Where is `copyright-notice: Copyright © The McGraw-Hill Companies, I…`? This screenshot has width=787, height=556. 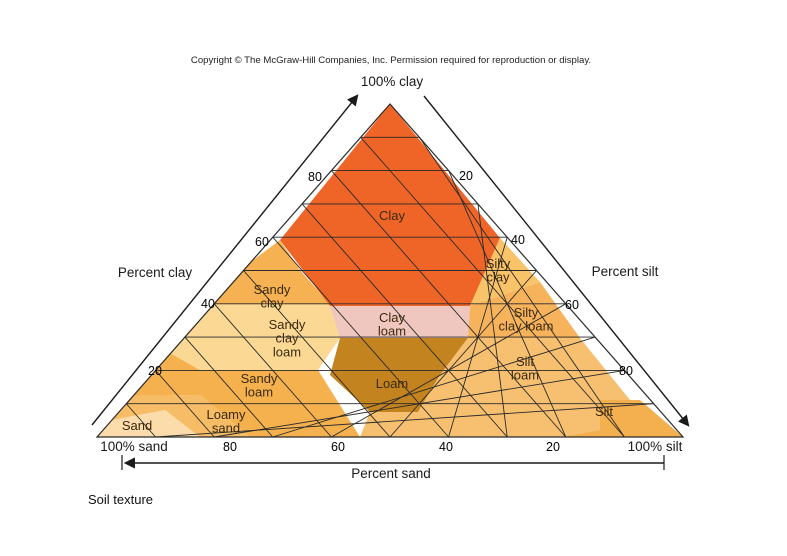
copyright-notice: Copyright © The McGraw-Hill Companies, I… is located at coordinates (391, 60).